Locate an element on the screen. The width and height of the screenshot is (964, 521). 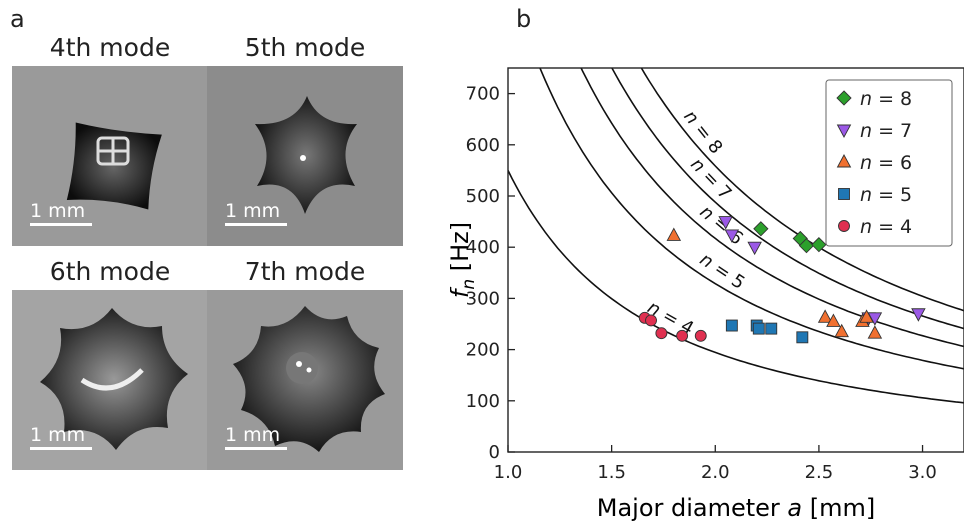
photo-7th-mode: 1 mm is located at coordinates (305, 380).